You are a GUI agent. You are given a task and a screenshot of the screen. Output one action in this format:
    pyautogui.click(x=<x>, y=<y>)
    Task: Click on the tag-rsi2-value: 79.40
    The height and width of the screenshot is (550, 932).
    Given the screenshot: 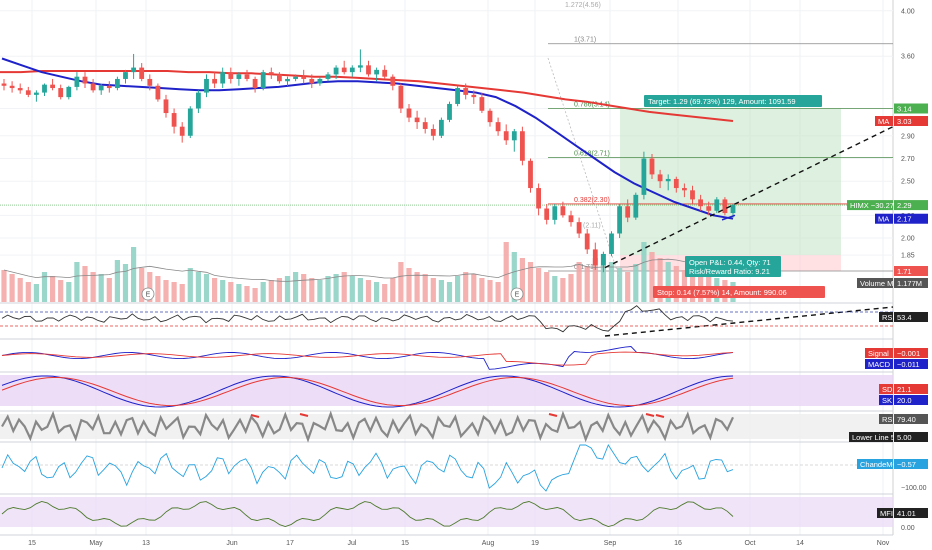 What is the action you would take?
    pyautogui.click(x=906, y=419)
    